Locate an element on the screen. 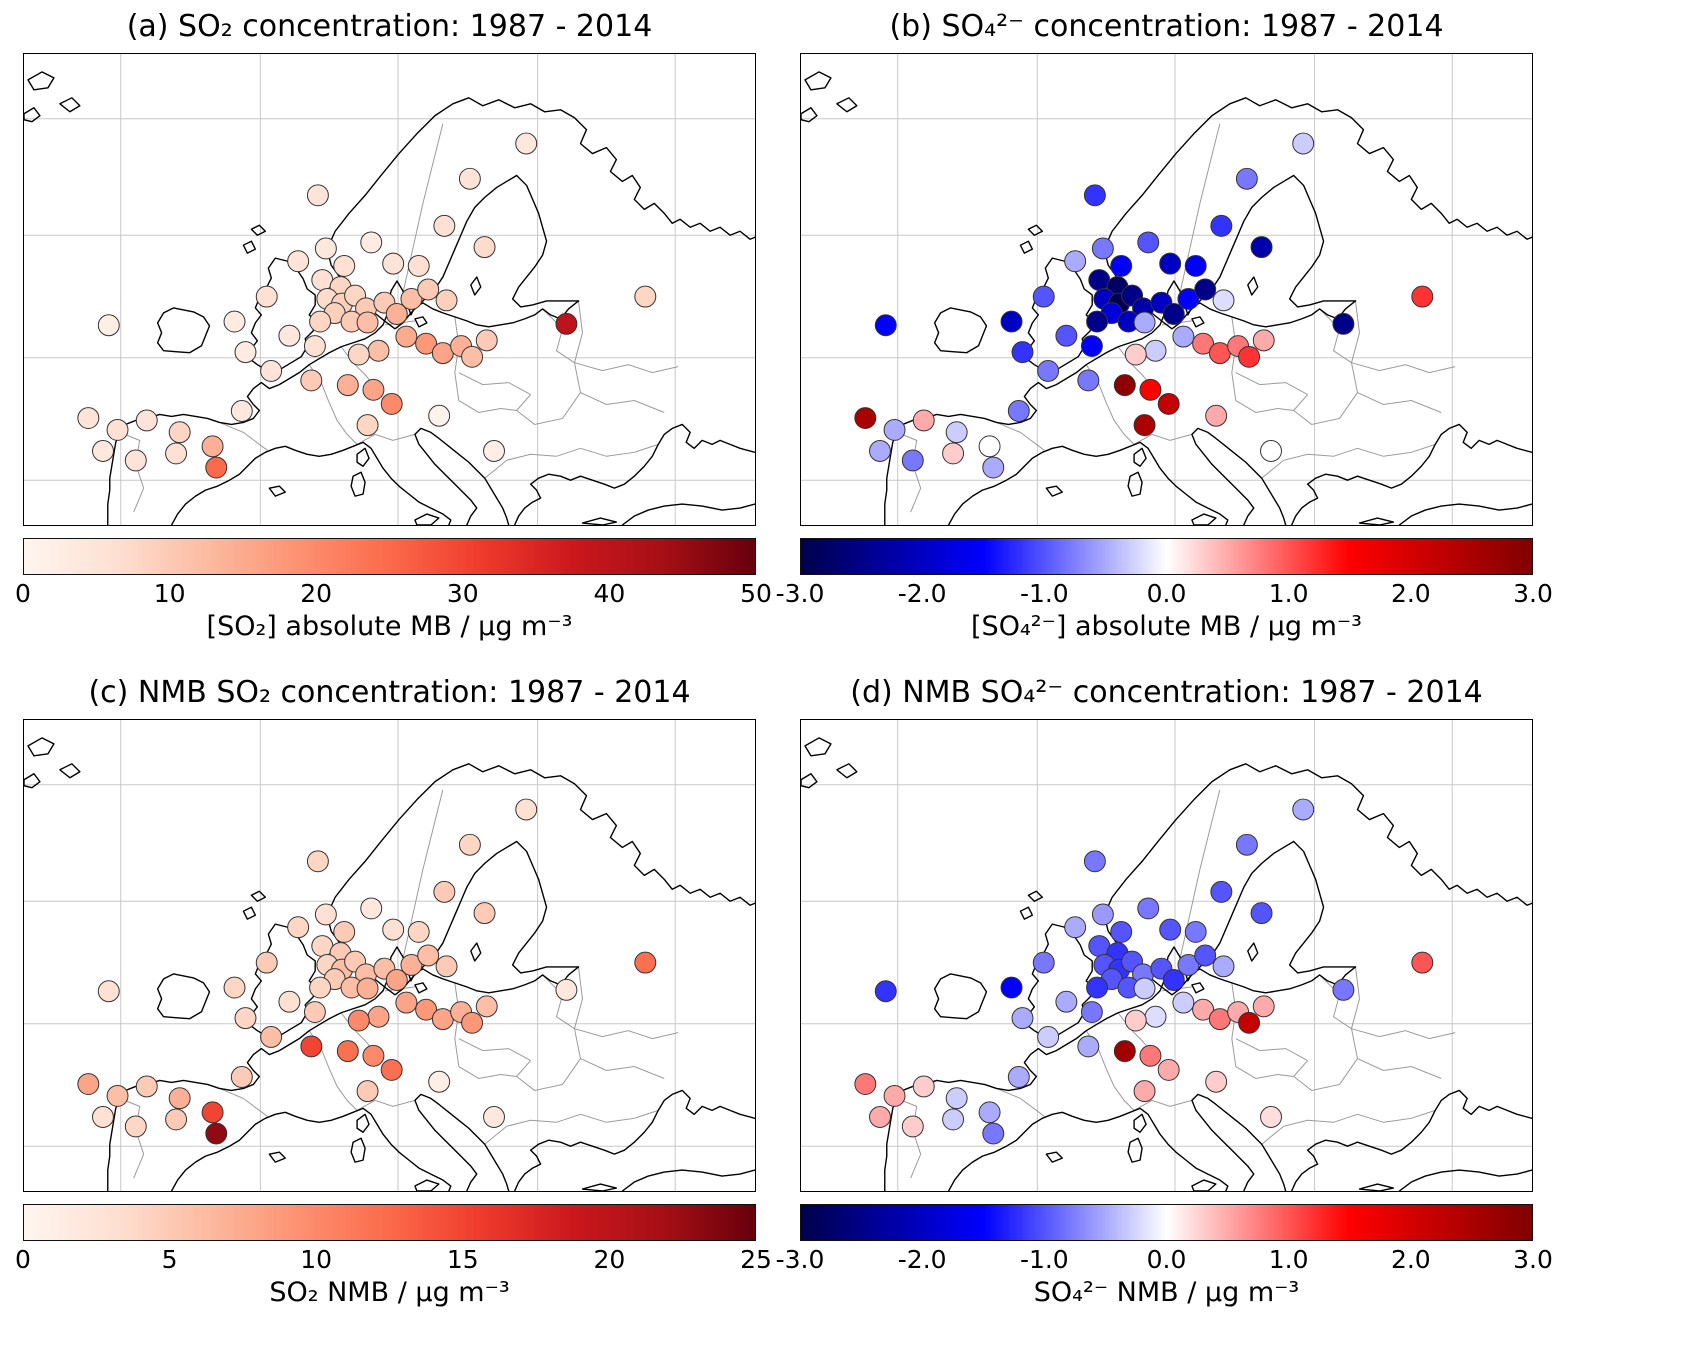 The image size is (1707, 1368). panel-b-colorbar-ticks: -3.0 -2.0 -1.0 0.0 1.0 2.0 3.0 is located at coordinates (1164, 595).